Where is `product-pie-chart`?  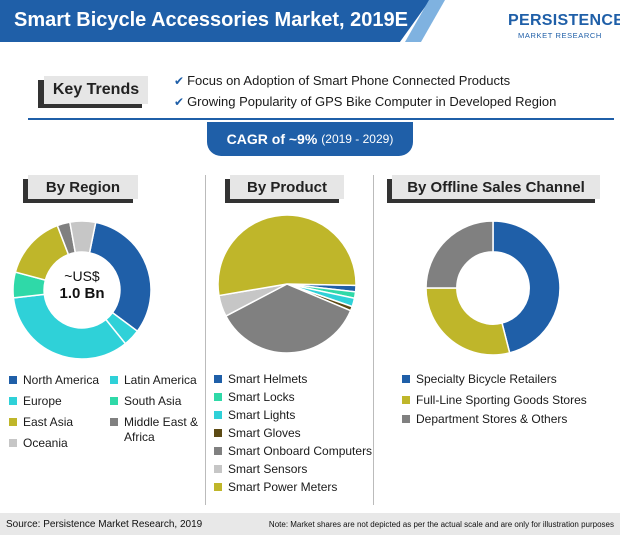
product-pie-chart is located at coordinates (287, 284).